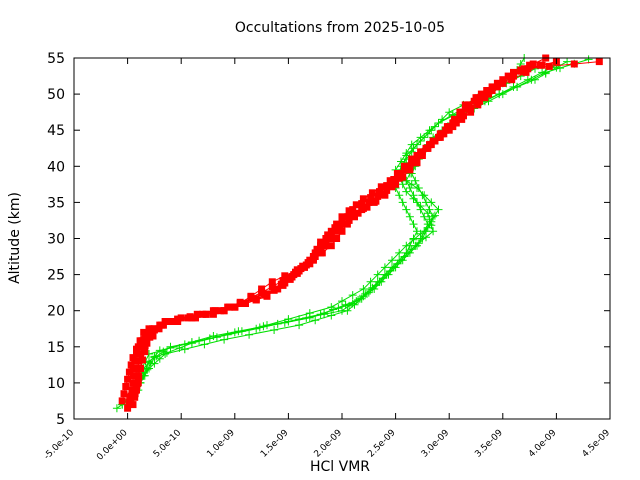  What do you see at coordinates (221, 444) in the screenshot?
I see `x-tick-label: 1.0e-09` at bounding box center [221, 444].